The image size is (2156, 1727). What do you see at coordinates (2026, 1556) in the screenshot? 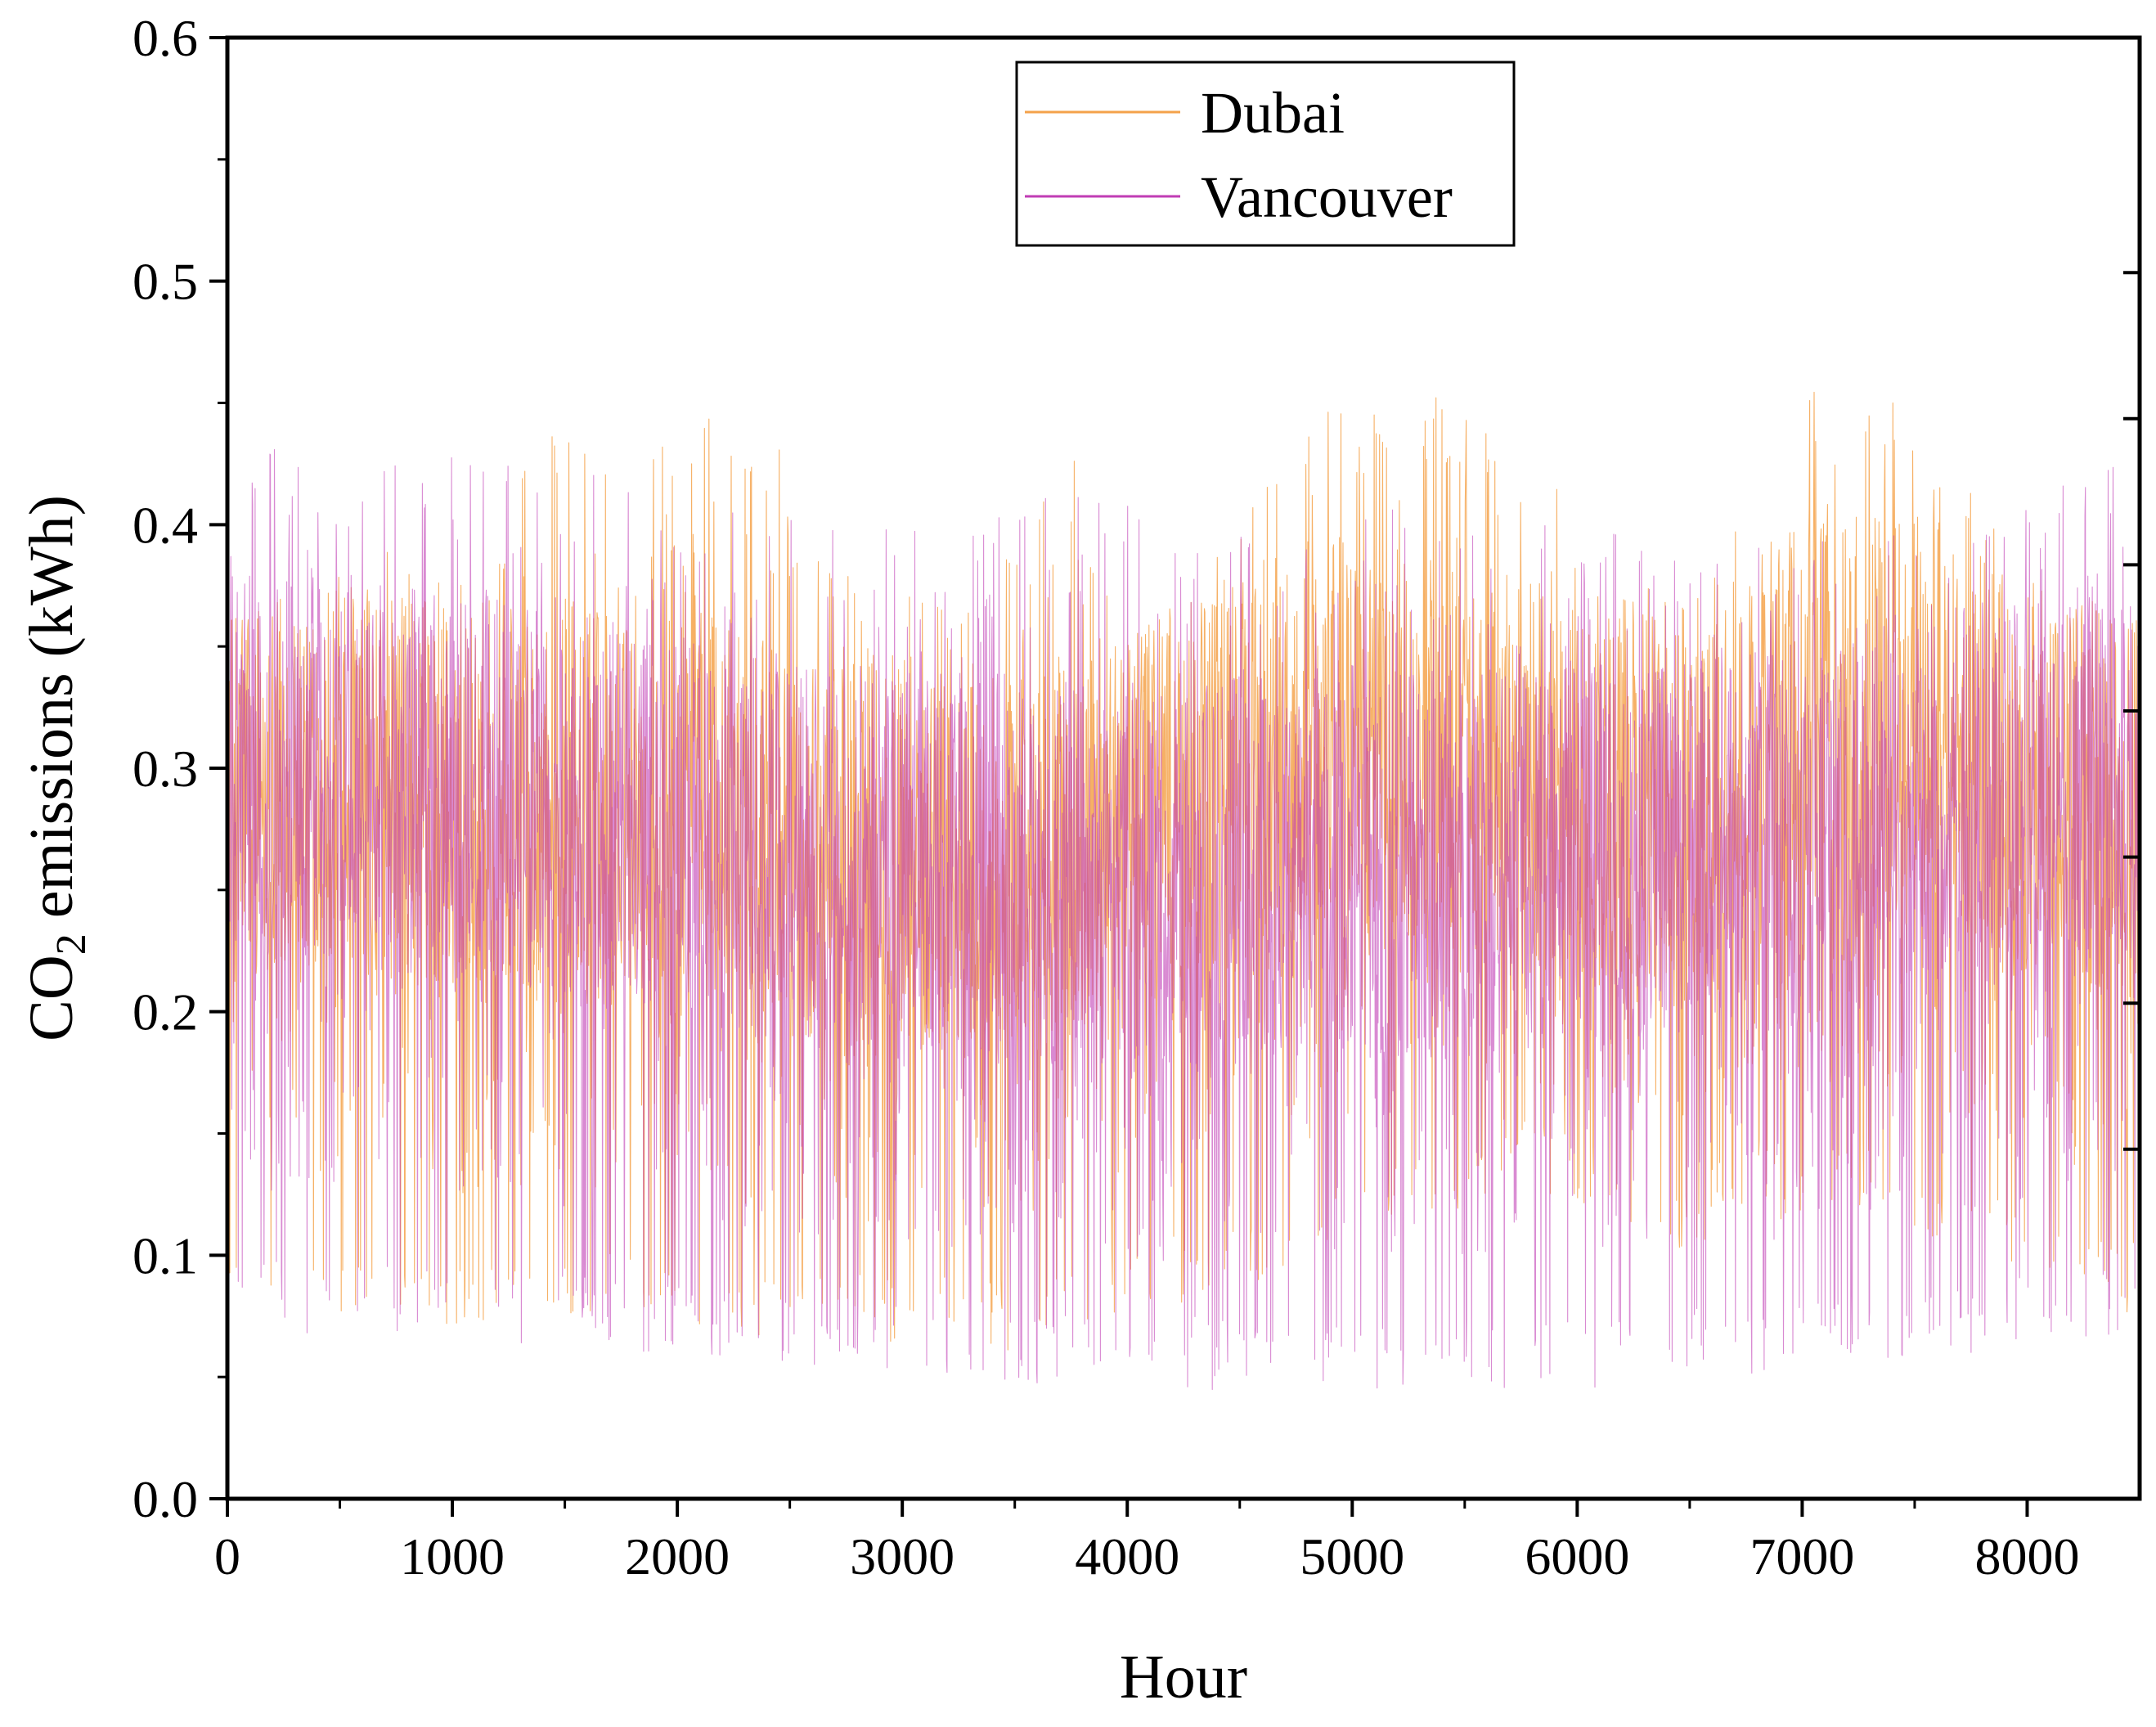
I see `x-tick-label: 8000` at bounding box center [2026, 1556].